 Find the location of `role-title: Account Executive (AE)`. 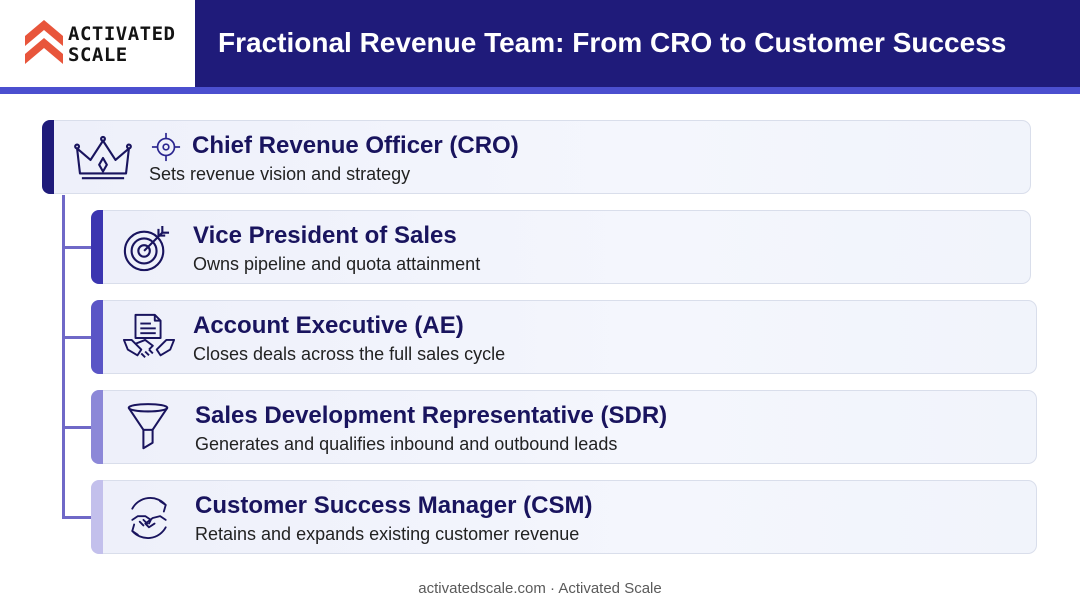

role-title: Account Executive (AE) is located at coordinates (328, 325).